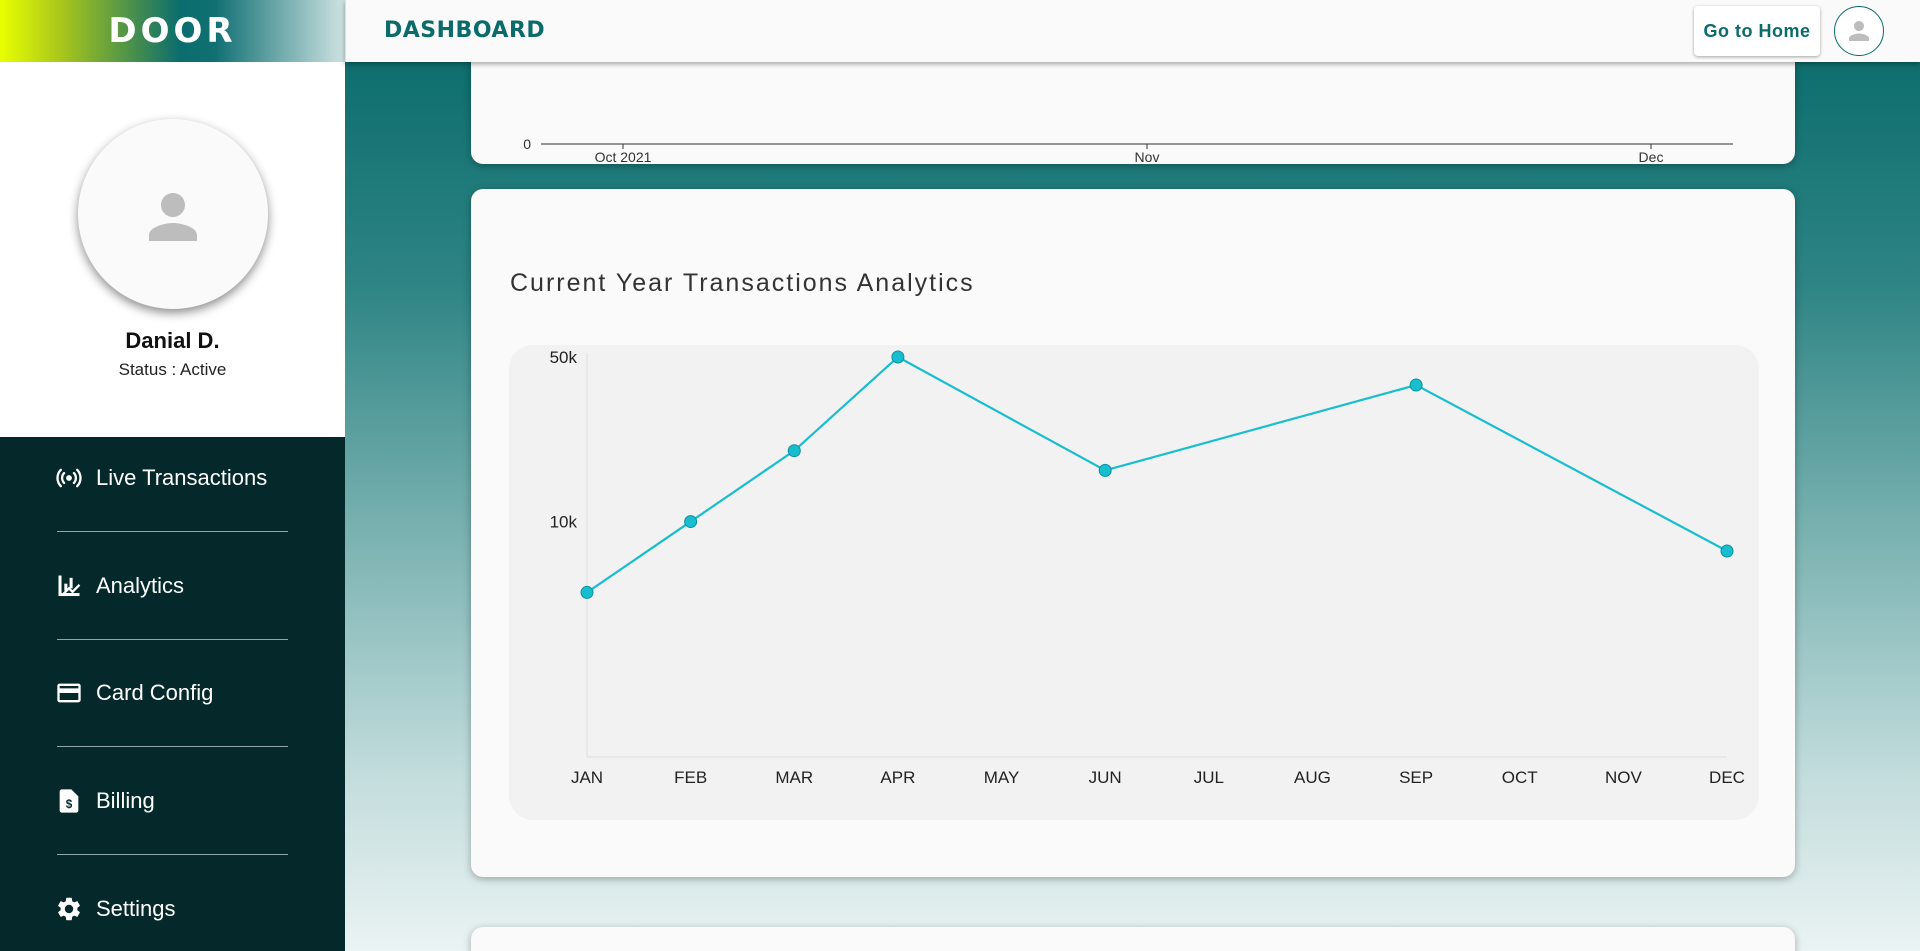 Image resolution: width=1920 pixels, height=951 pixels. Describe the element at coordinates (1128, 150) in the screenshot. I see `previous-chart: 0 Oct 2021 Nov Dec` at that location.